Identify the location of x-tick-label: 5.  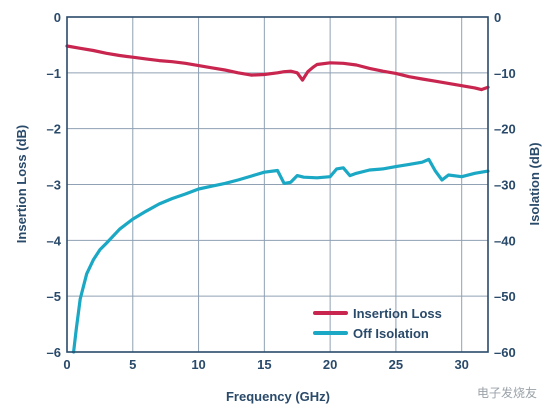
(132, 364).